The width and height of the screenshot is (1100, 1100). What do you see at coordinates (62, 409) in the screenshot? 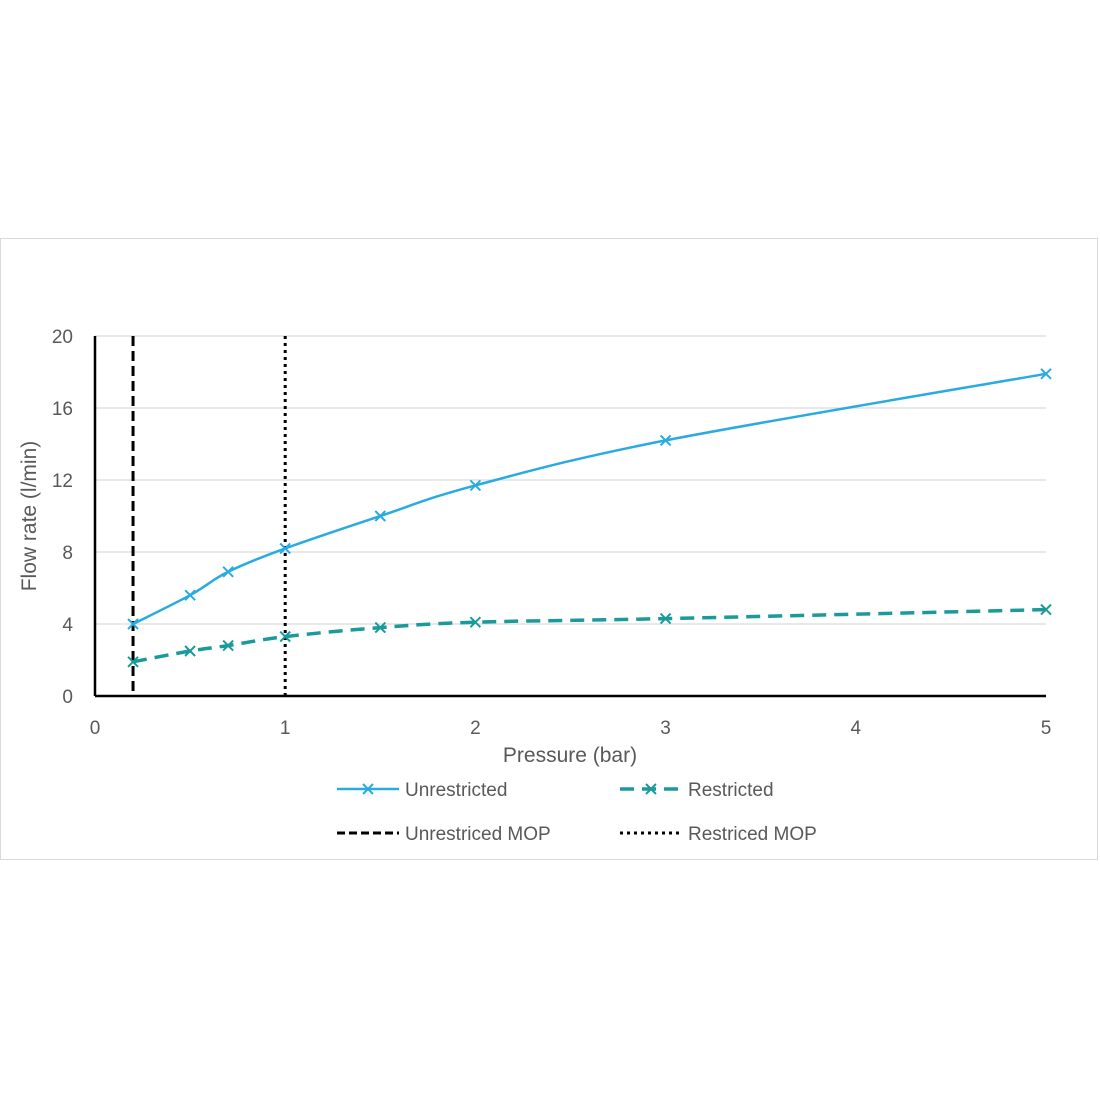
I see `y-tick-label: 16` at bounding box center [62, 409].